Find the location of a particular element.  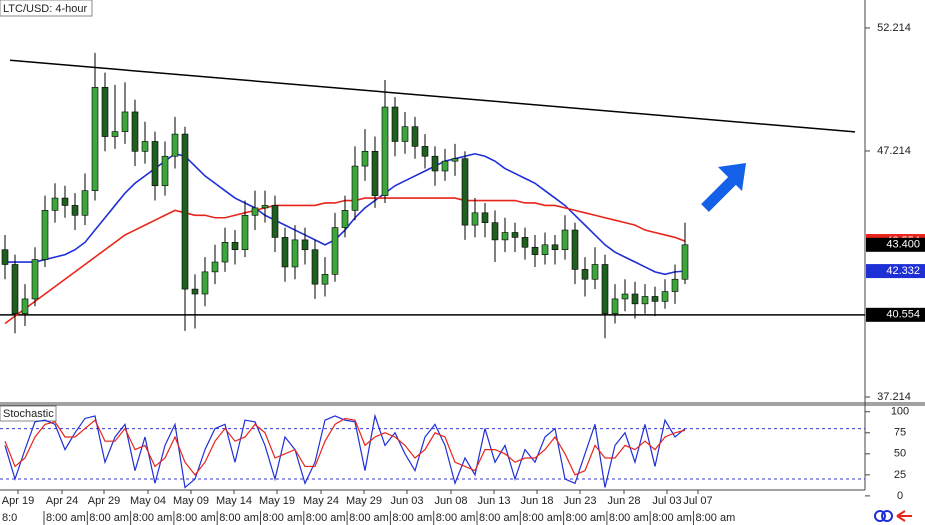

y-tick-label: 75 is located at coordinates (900, 433).